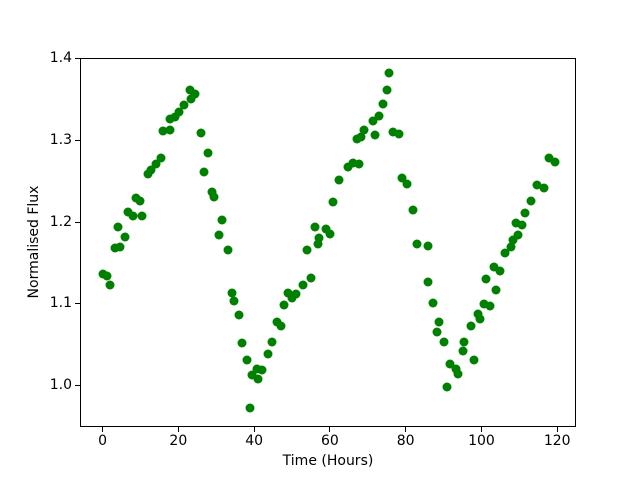 This screenshot has height=480, width=640. What do you see at coordinates (328, 461) in the screenshot?
I see `x-axis-title: Time (Hours)` at bounding box center [328, 461].